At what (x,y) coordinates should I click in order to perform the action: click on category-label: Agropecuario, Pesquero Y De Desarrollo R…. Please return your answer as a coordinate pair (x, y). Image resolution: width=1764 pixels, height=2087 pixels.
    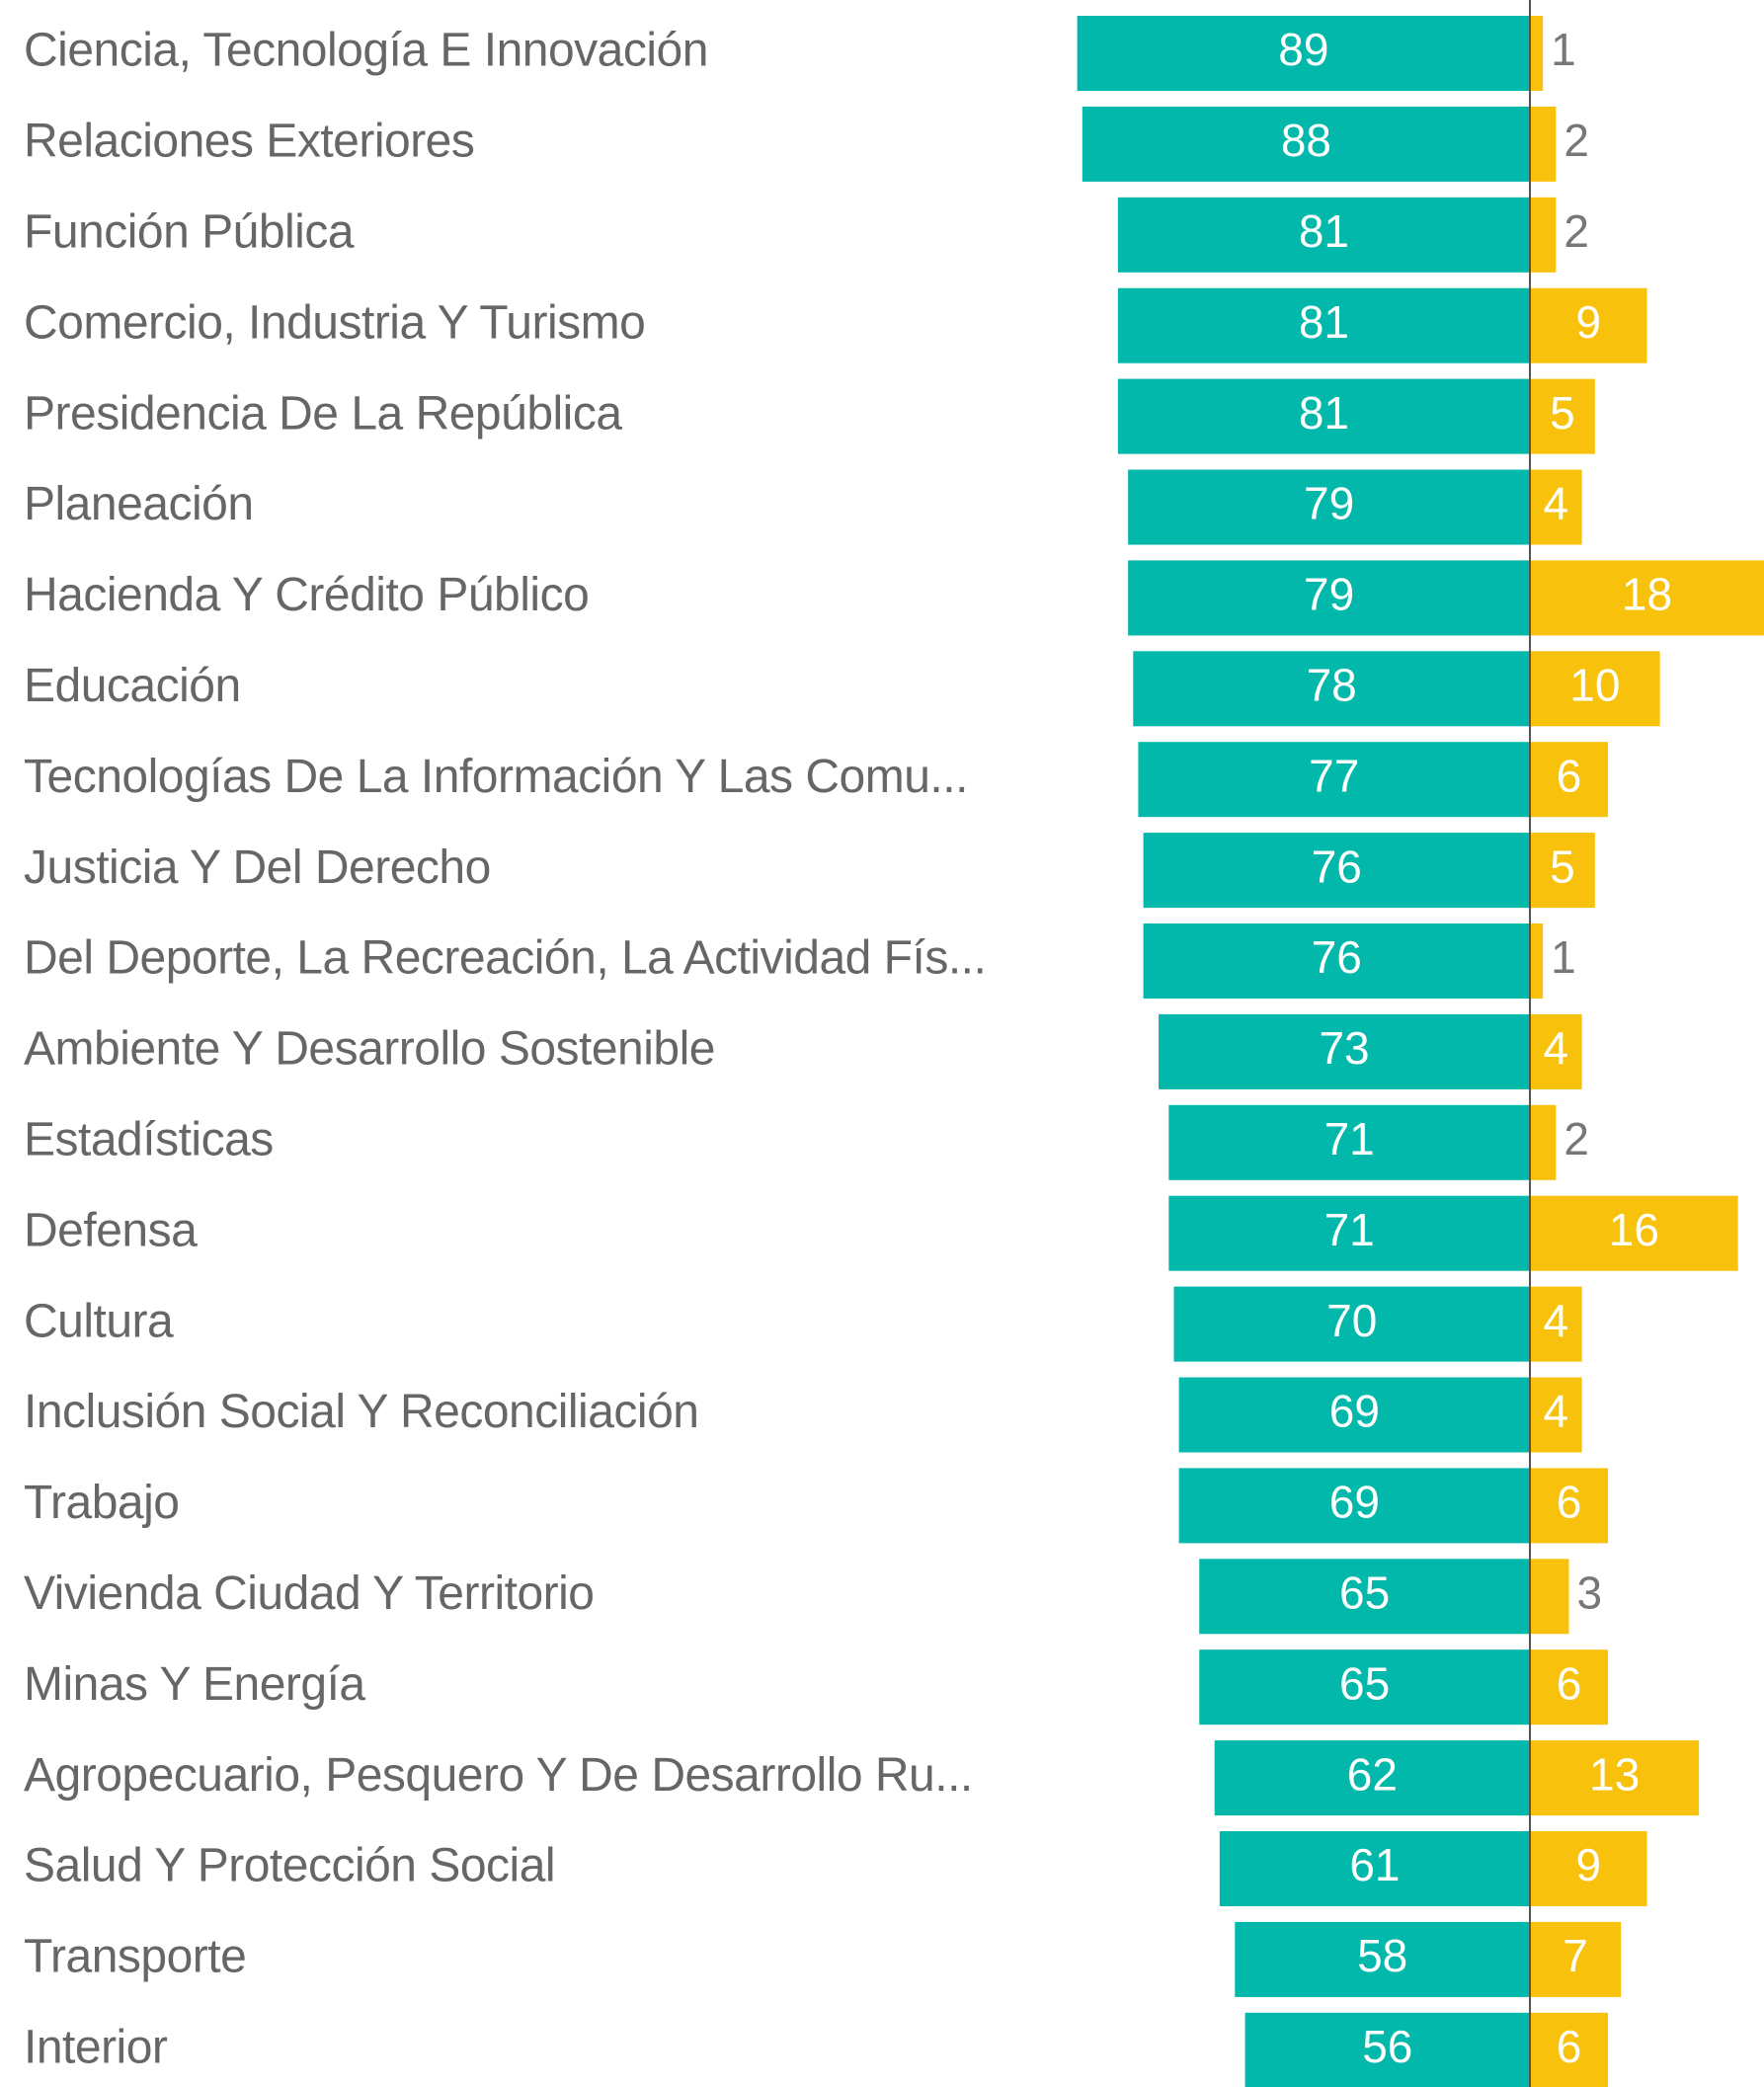
    Looking at the image, I should click on (498, 1776).